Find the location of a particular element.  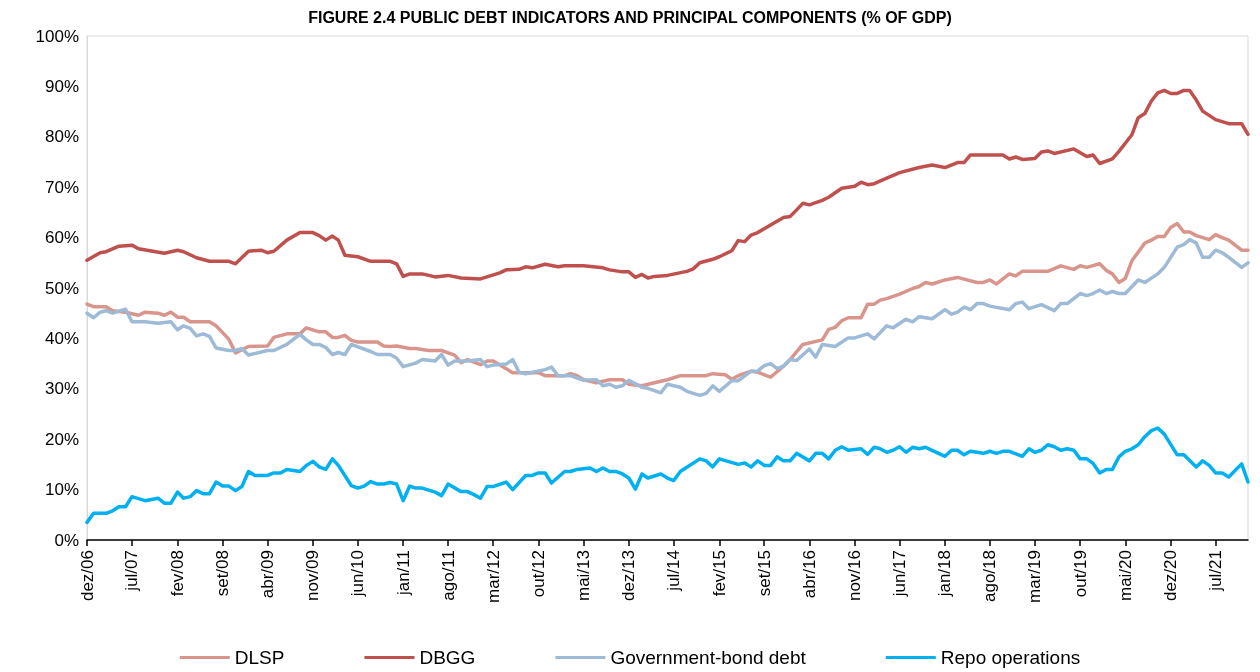

x-tick-label: mai/13 is located at coordinates (583, 576).